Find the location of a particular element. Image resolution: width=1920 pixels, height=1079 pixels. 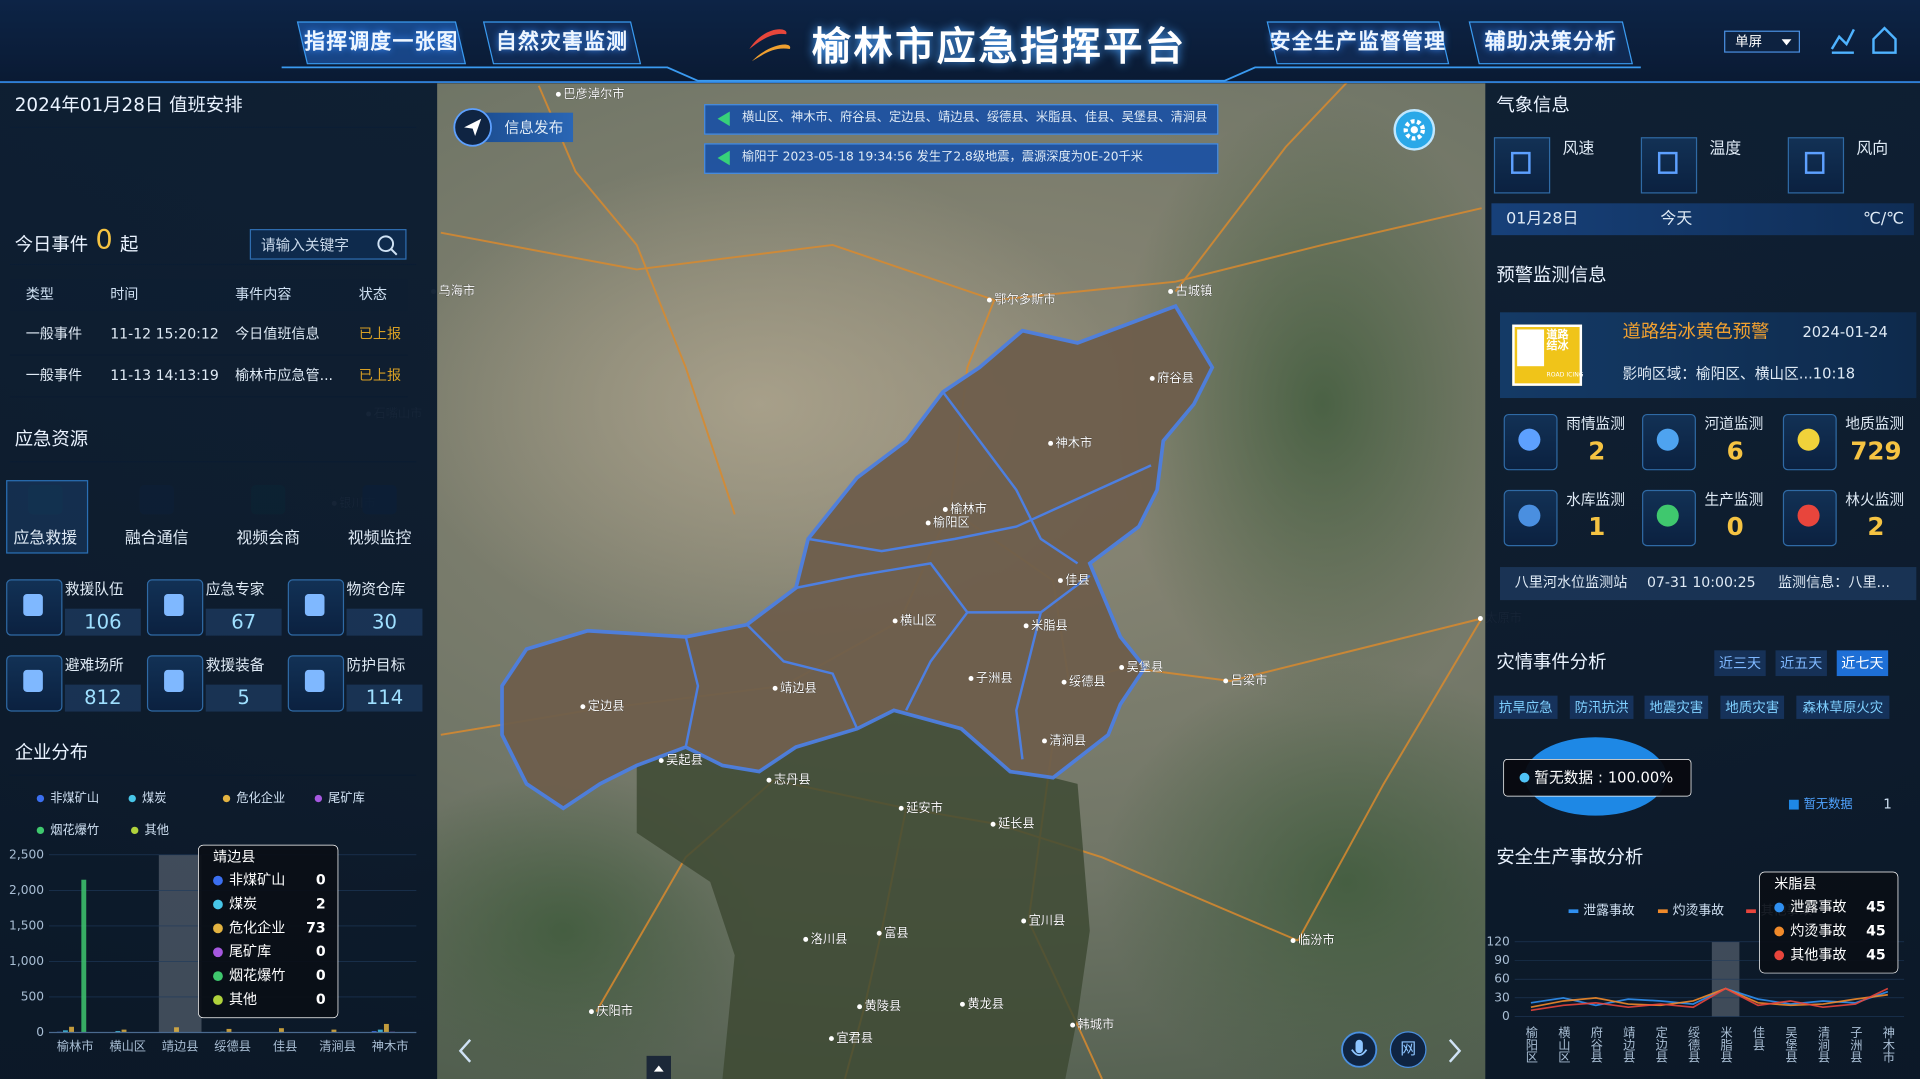

map-label: 清涧县 is located at coordinates (1067, 740).